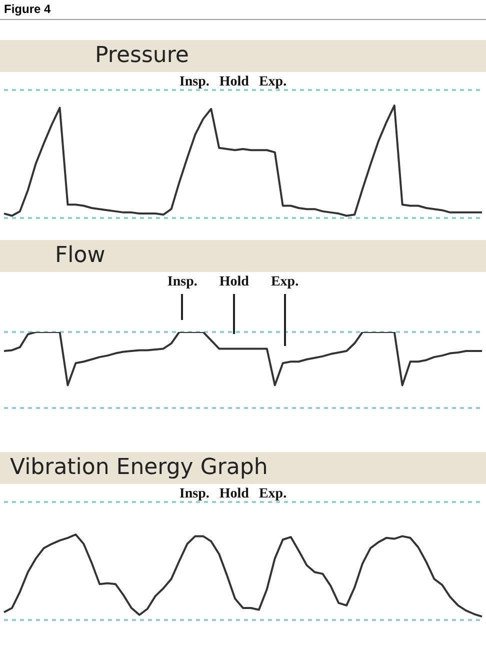  I want to click on chart-subtitle: Figure 4, so click(243, 10).